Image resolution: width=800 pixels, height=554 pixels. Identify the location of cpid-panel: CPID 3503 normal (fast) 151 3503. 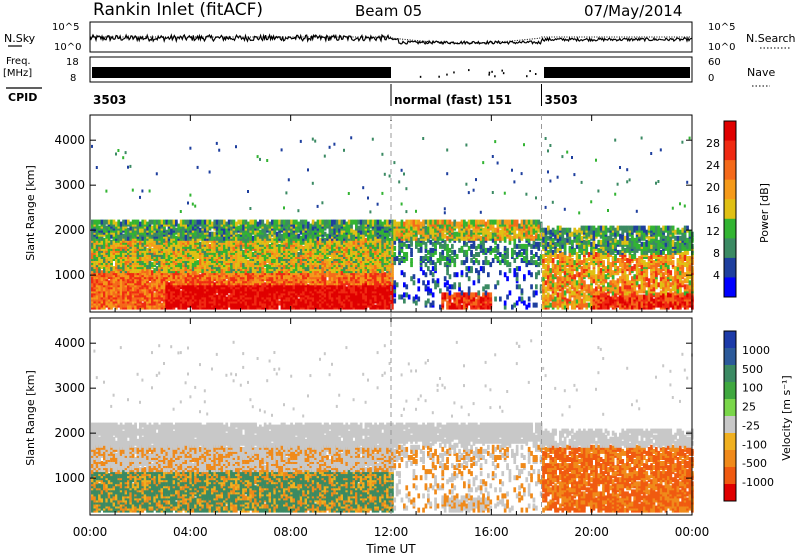
(292, 95).